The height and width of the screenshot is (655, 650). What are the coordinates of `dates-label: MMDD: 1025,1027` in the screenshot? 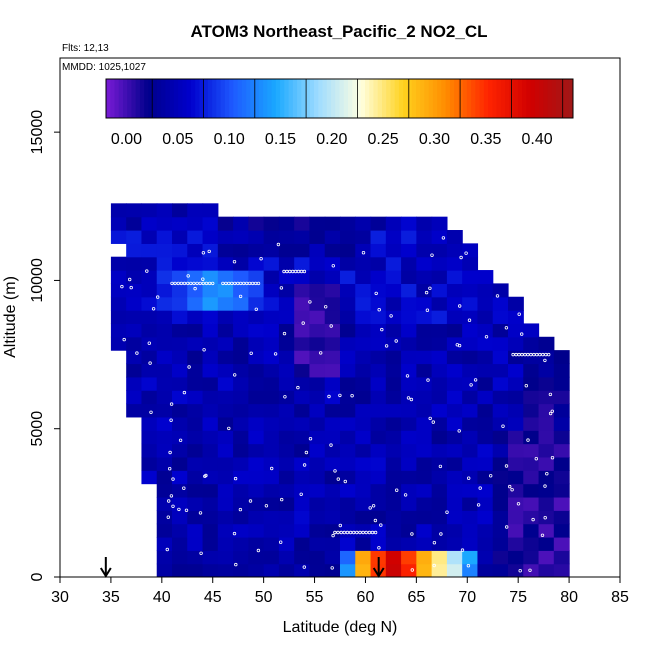 It's located at (104, 67).